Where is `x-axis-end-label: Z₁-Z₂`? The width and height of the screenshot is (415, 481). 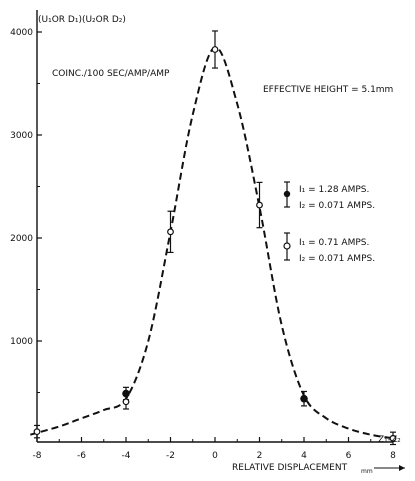 x-axis-end-label: Z₁-Z₂ is located at coordinates (389, 440).